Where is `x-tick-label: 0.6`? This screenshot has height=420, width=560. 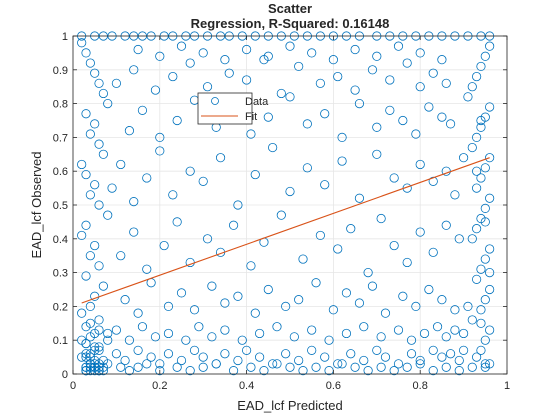 x-tick-label: 0.6 is located at coordinates (333, 386).